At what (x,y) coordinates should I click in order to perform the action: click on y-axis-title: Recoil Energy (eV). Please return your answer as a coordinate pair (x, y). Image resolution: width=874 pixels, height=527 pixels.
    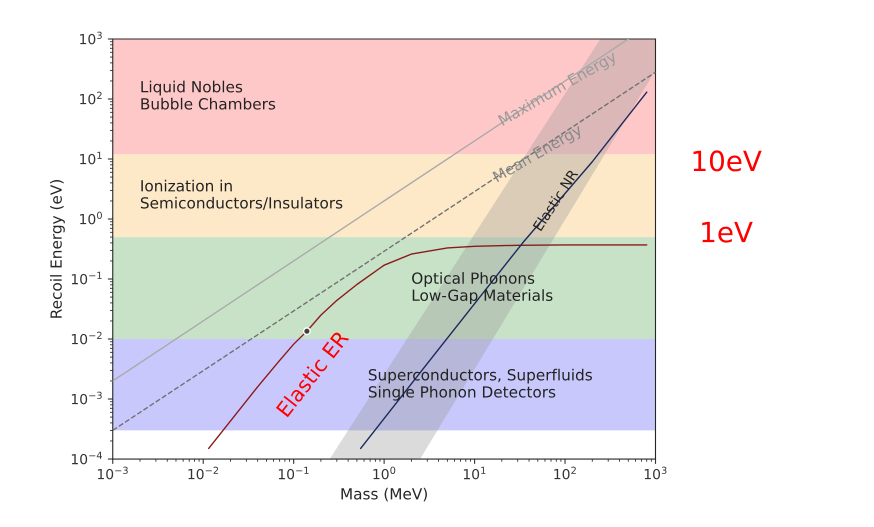
    Looking at the image, I should click on (57, 249).